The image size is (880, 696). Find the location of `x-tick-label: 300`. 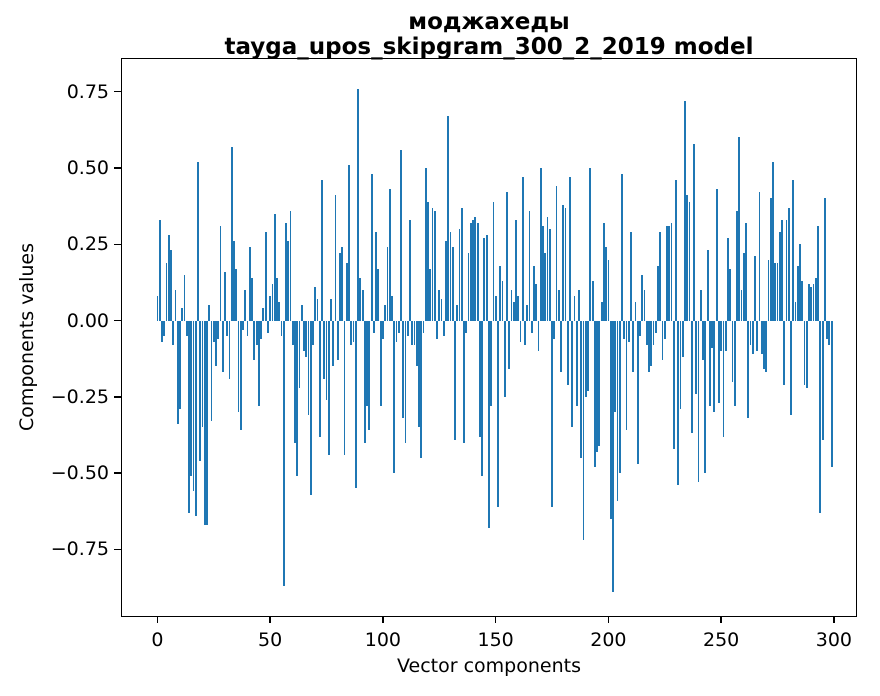

x-tick-label: 300 is located at coordinates (834, 640).